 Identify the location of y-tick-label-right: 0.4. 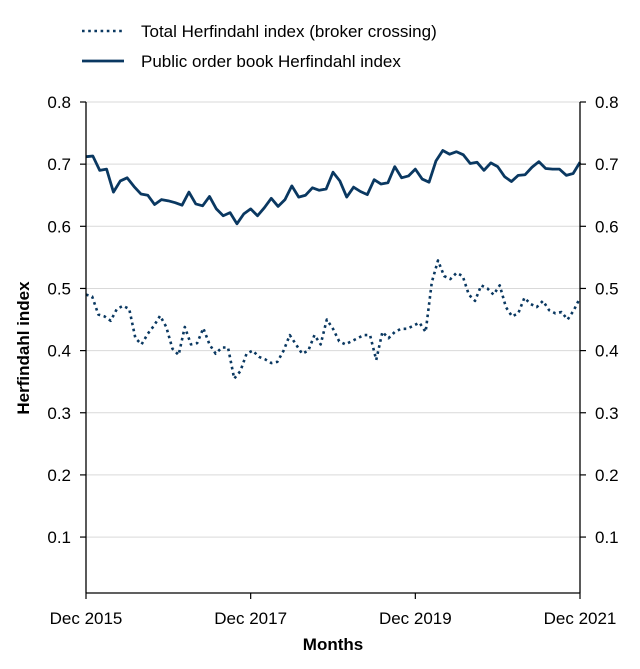
(607, 351).